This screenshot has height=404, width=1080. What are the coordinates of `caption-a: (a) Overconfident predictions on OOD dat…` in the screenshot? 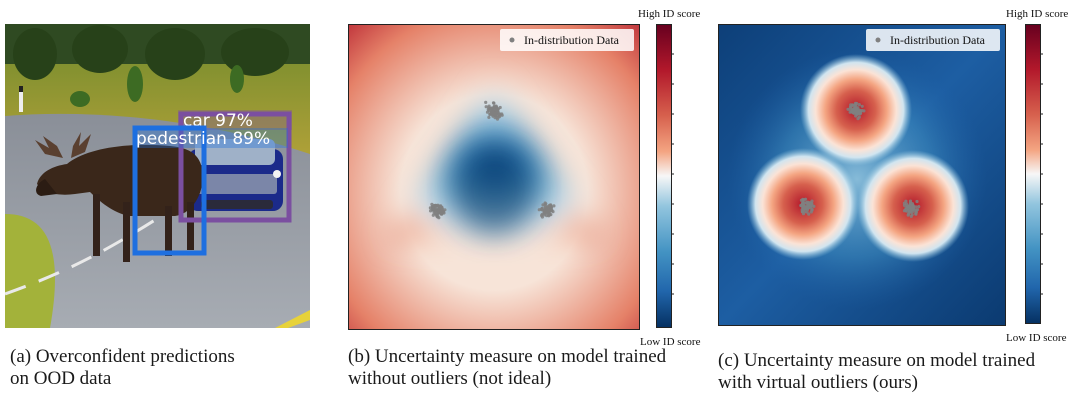 It's located at (122, 368).